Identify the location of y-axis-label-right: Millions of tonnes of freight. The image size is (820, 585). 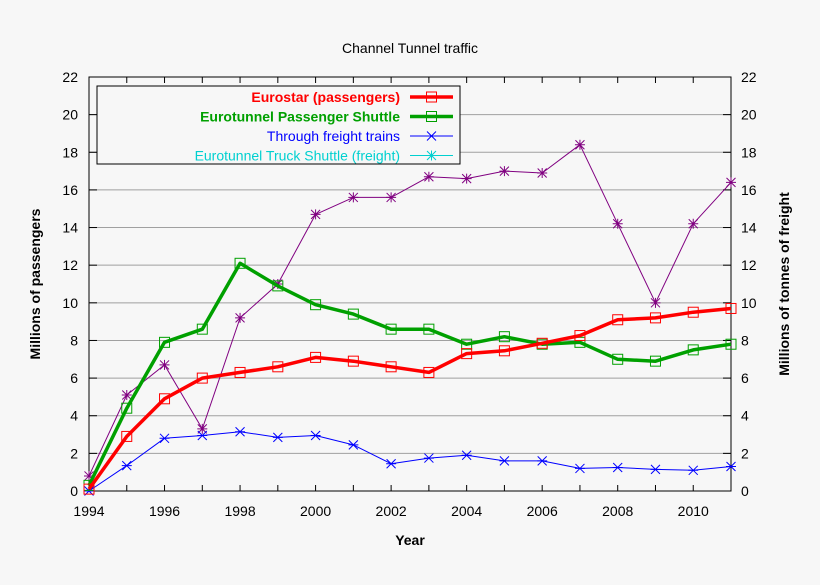
(784, 284).